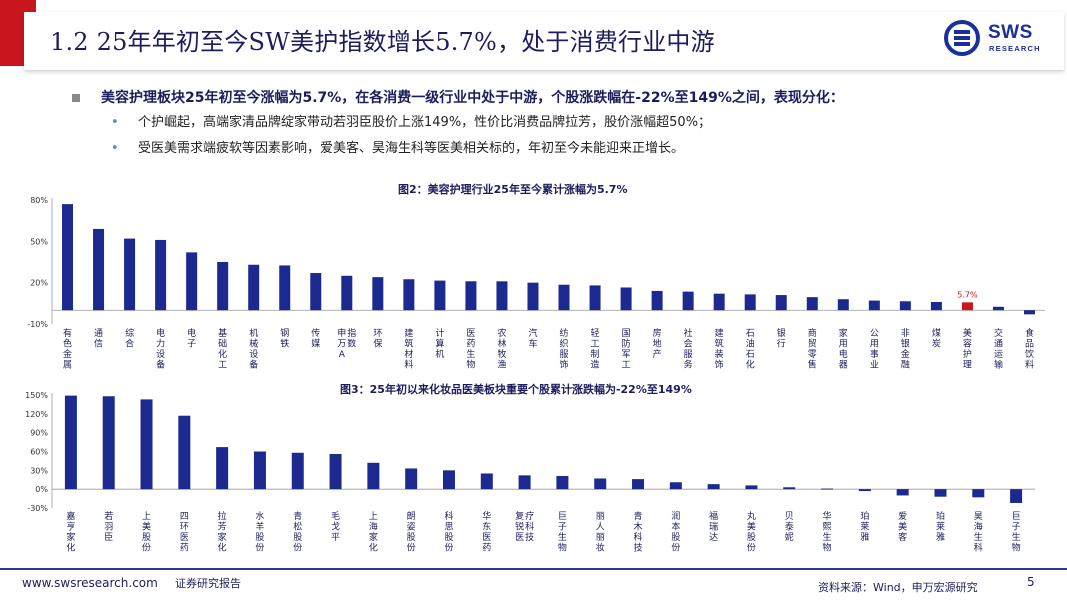 Image resolution: width=1067 pixels, height=600 pixels. What do you see at coordinates (843, 349) in the screenshot?
I see `x-tick-label: 家用电器` at bounding box center [843, 349].